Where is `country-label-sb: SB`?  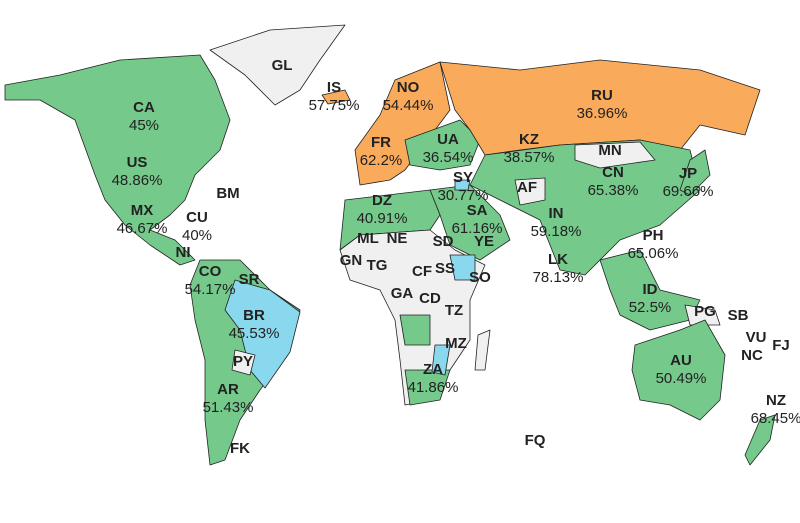 country-label-sb: SB is located at coordinates (738, 315).